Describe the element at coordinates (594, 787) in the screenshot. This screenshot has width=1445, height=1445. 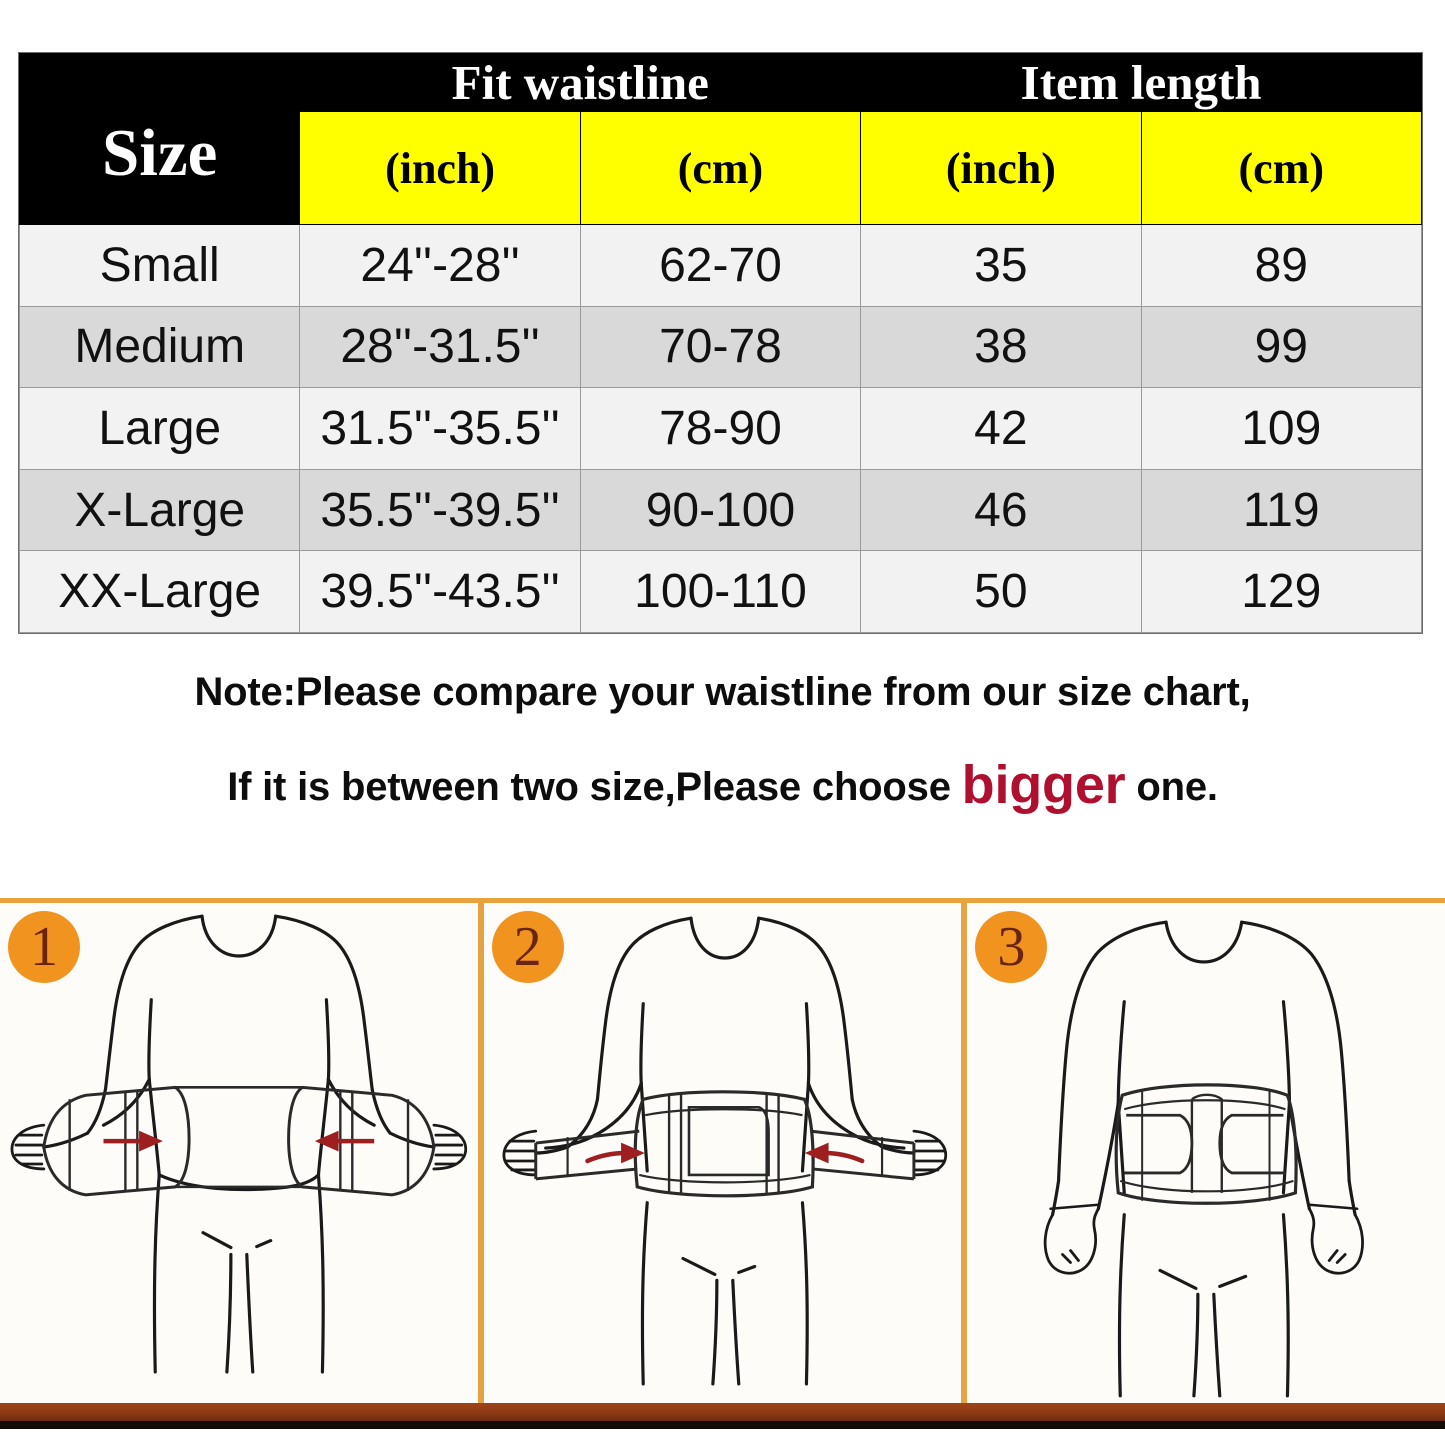
I see `note-line-2-prefix: If it is between two size,Please choose` at that location.